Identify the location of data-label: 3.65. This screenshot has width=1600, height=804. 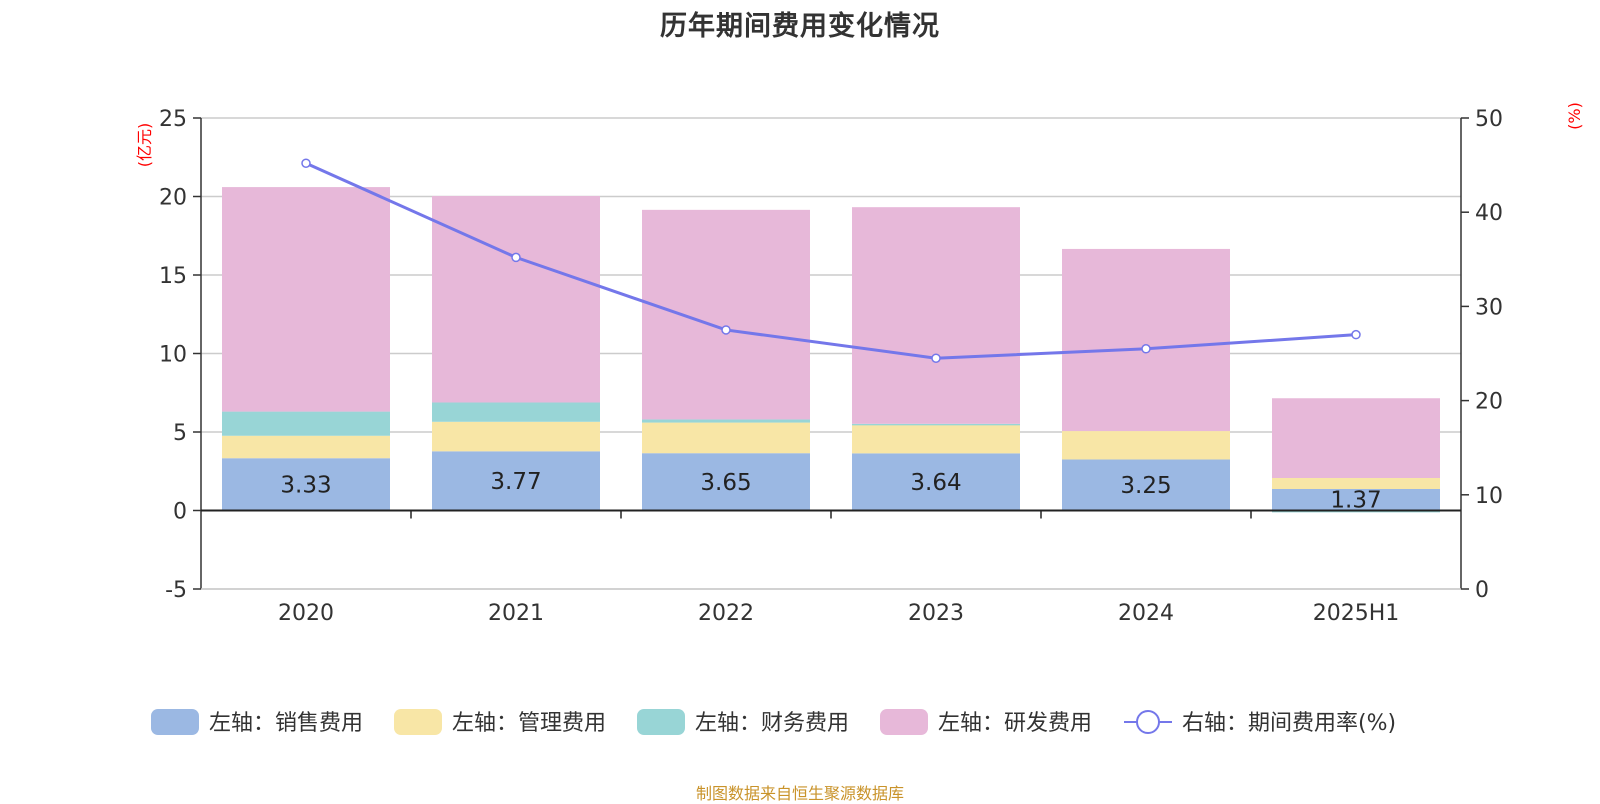
(725, 483).